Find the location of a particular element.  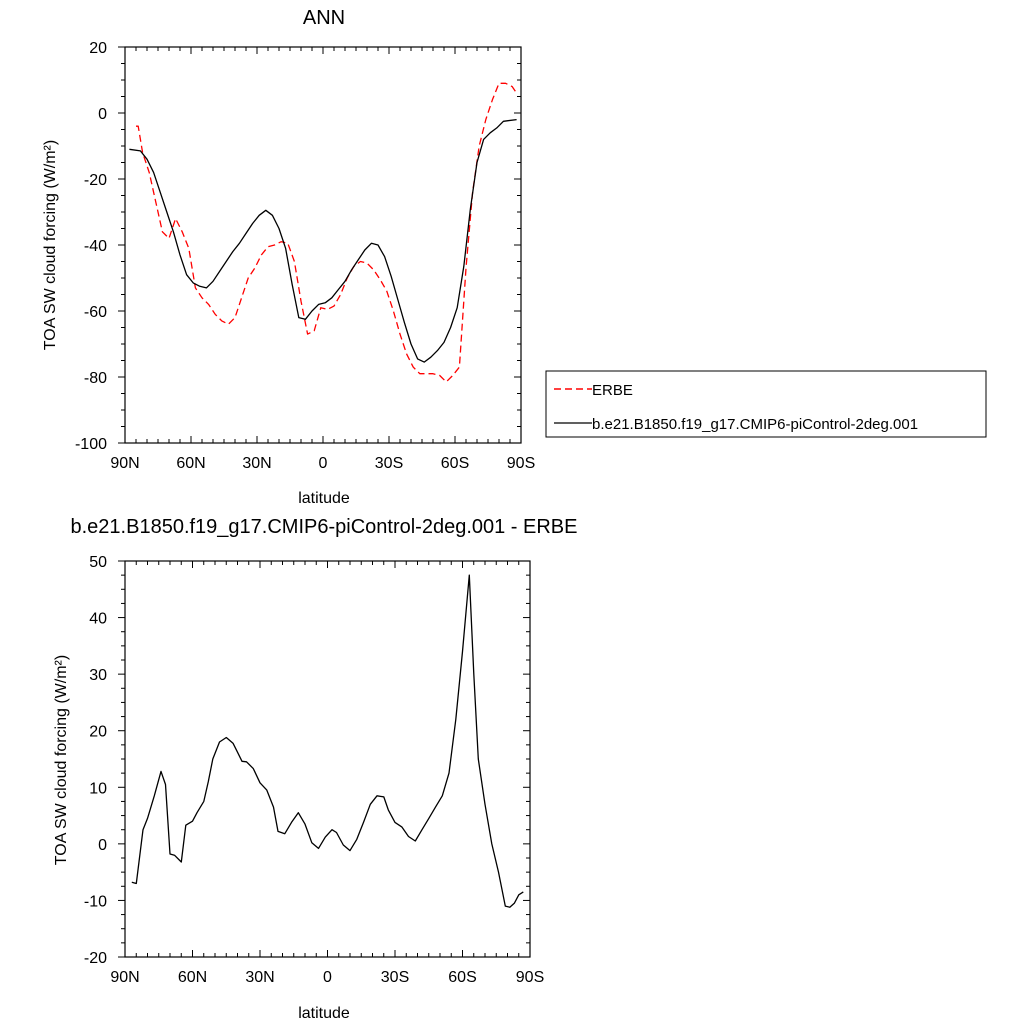

bottom-y-tick-label: 30 is located at coordinates (98, 675).